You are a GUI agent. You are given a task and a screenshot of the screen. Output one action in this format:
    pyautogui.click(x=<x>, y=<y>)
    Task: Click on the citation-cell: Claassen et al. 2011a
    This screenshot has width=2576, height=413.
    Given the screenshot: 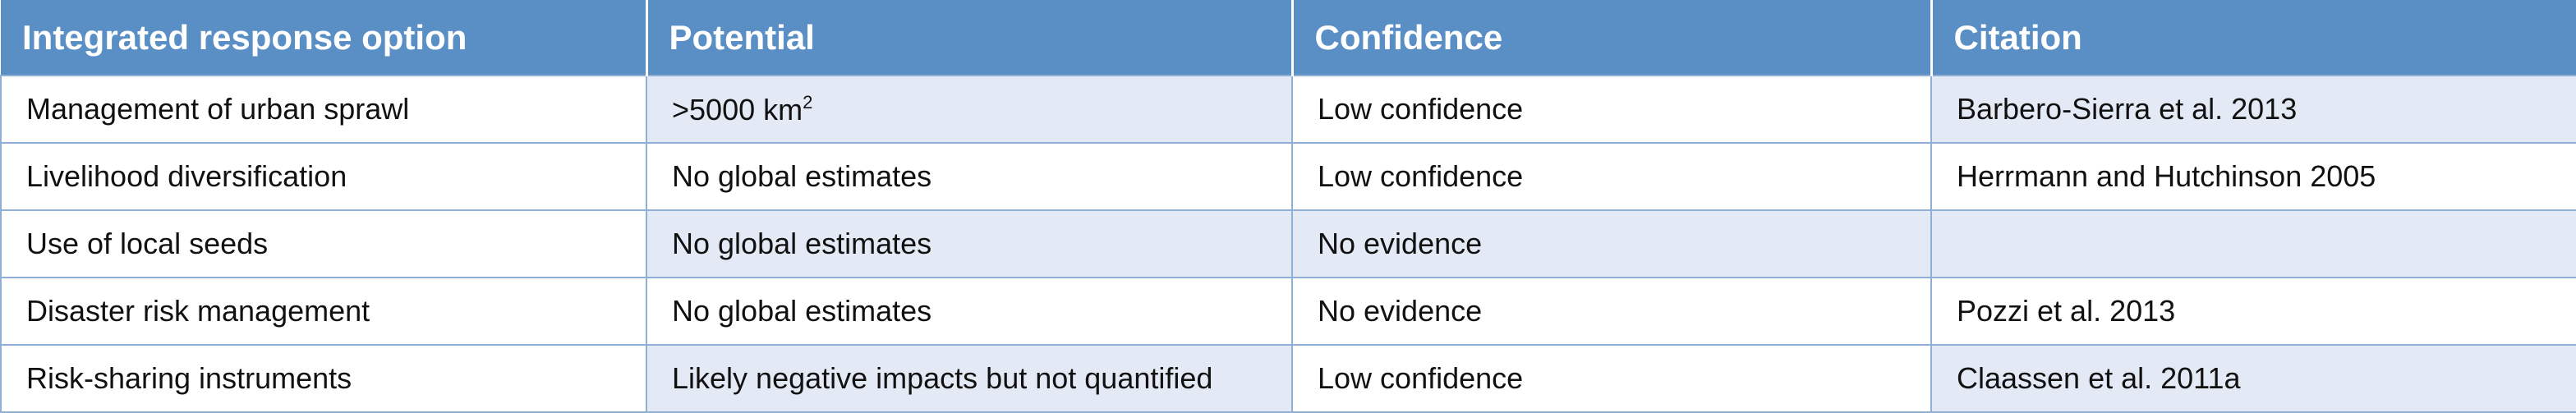 What is the action you would take?
    pyautogui.click(x=2253, y=379)
    